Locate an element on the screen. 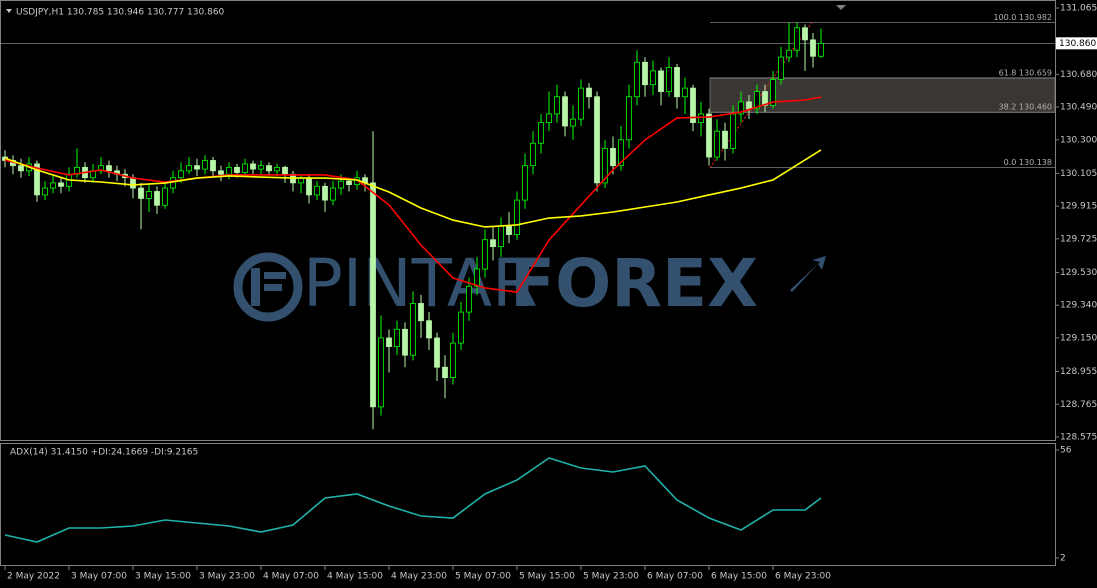 The height and width of the screenshot is (588, 1097). x-tick-label: 3 May 23:00 is located at coordinates (227, 577).